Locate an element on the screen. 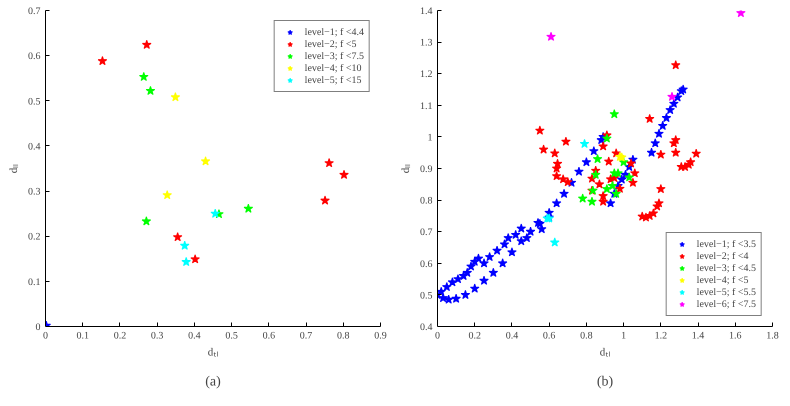 This screenshot has height=406, width=790. legend-label: level−5; f <15 is located at coordinates (333, 80).